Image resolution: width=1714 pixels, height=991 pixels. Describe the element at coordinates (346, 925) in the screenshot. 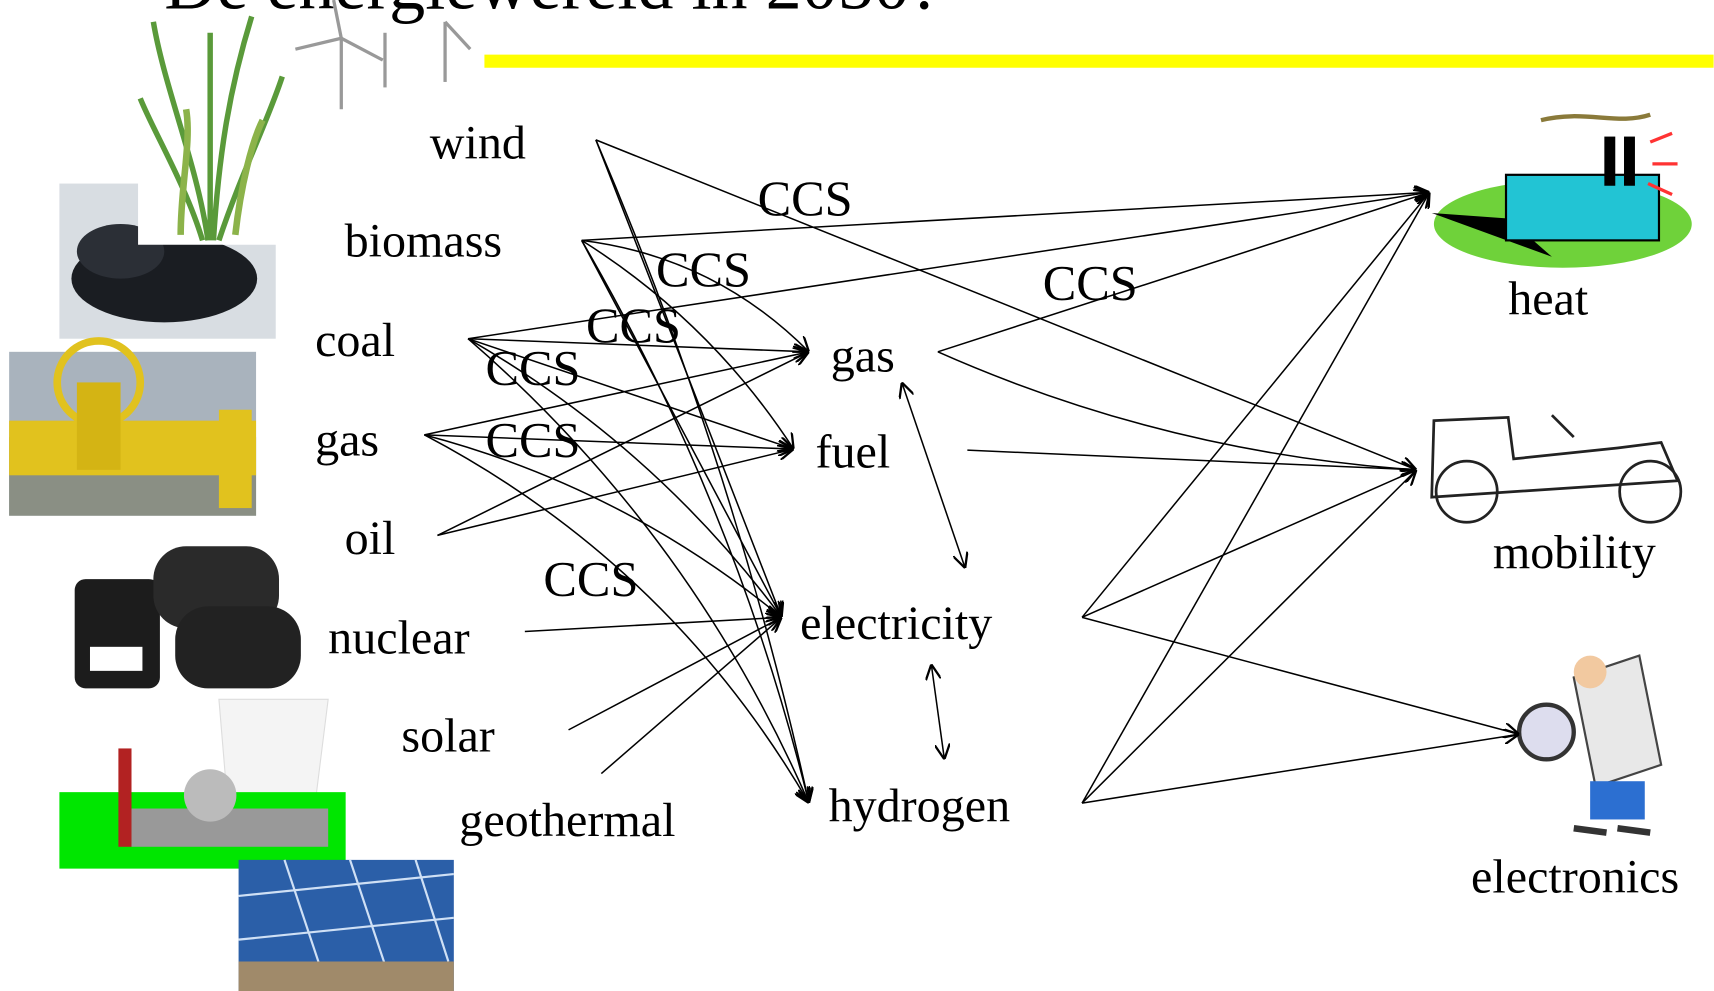

I see `solar-panel-picture` at that location.